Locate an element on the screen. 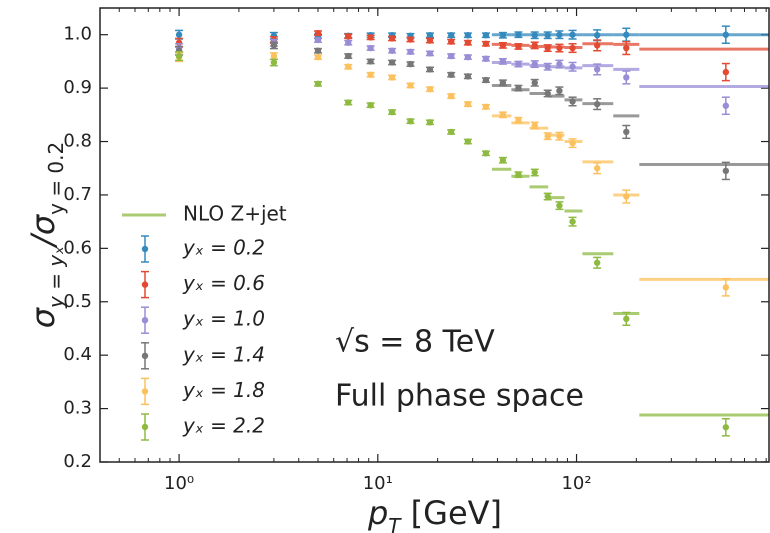 The width and height of the screenshot is (770, 533). y-axis-label: σy = yₓ/σy = 0.2 is located at coordinates (46, 235).